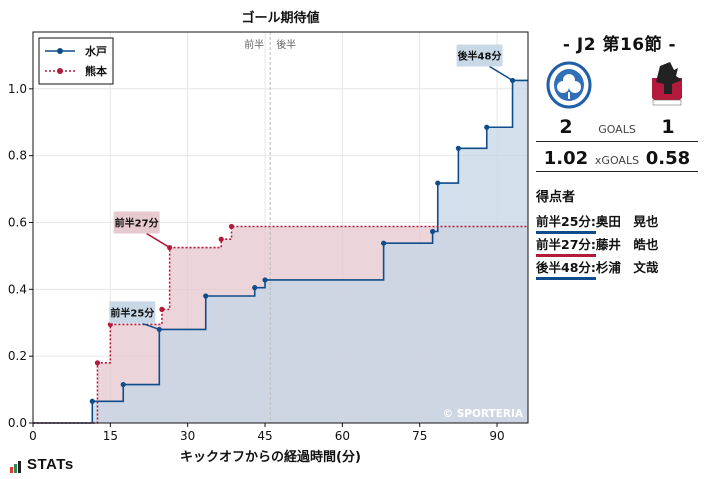 The height and width of the screenshot is (479, 707). I want to click on x-axis-label: キックオフからの経過時間(分), so click(270, 457).